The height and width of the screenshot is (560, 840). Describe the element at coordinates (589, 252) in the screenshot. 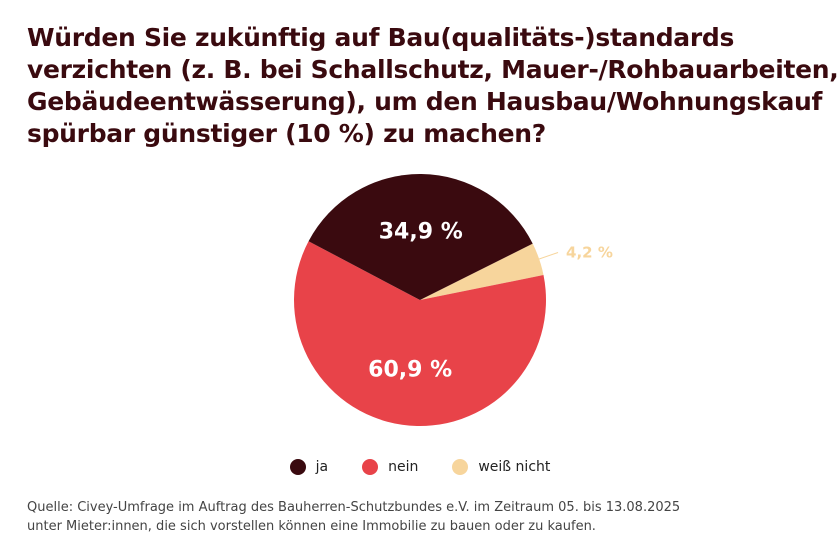

I see `pie-label-weiss-nicht: 4,2 %` at that location.